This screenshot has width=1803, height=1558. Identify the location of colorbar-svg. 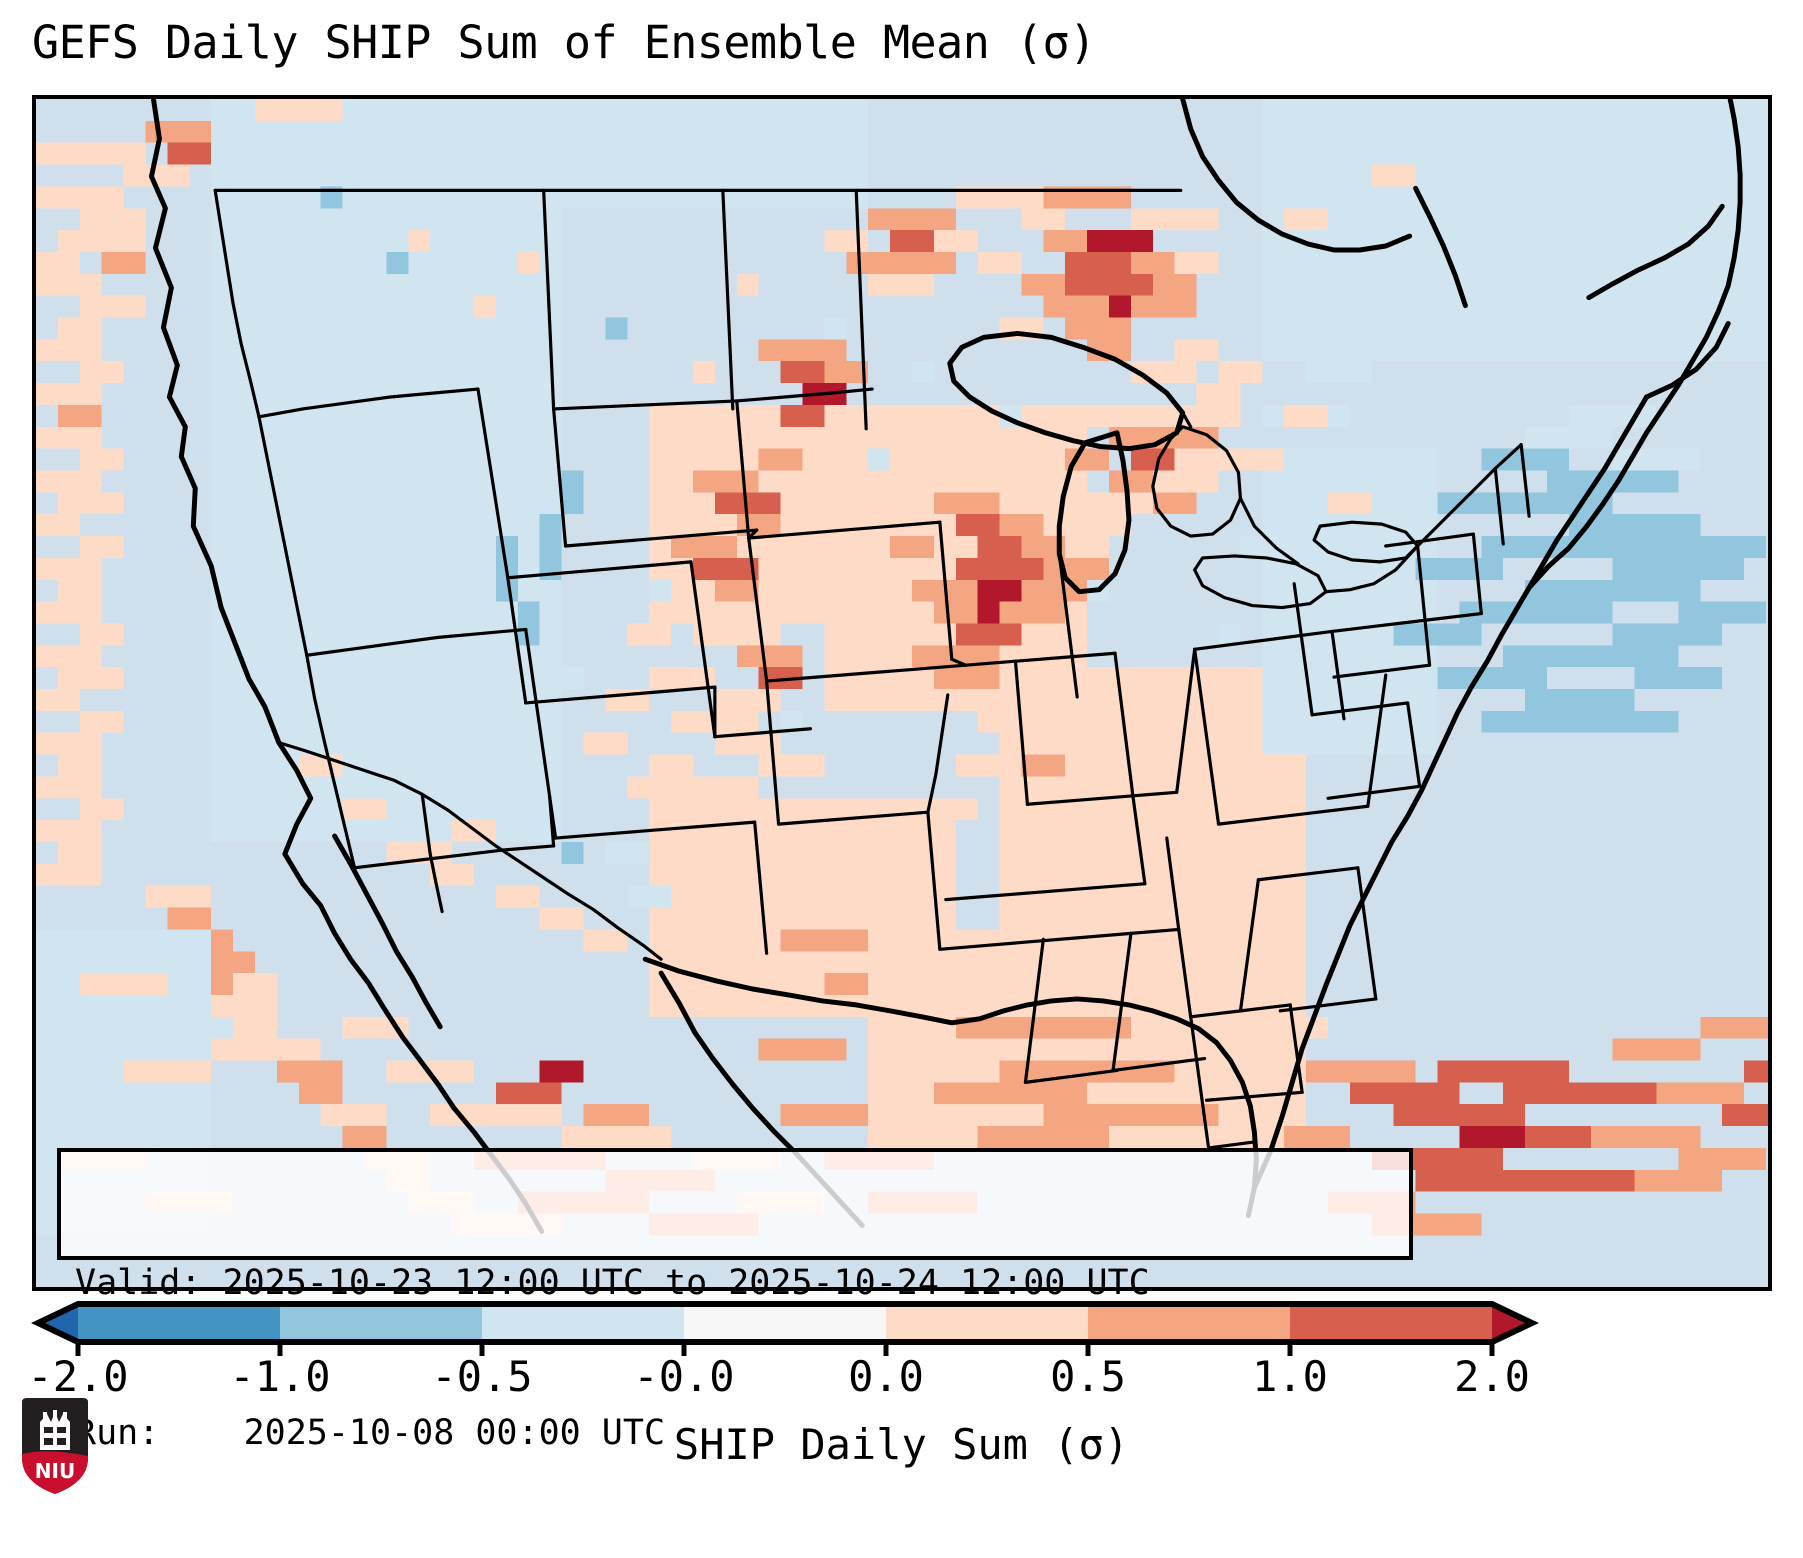
(901, 1326).